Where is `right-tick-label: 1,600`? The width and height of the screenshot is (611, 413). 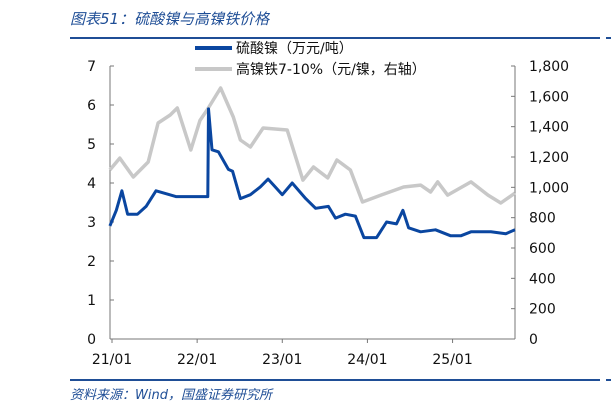
right-tick-label: 1,600 is located at coordinates (549, 97).